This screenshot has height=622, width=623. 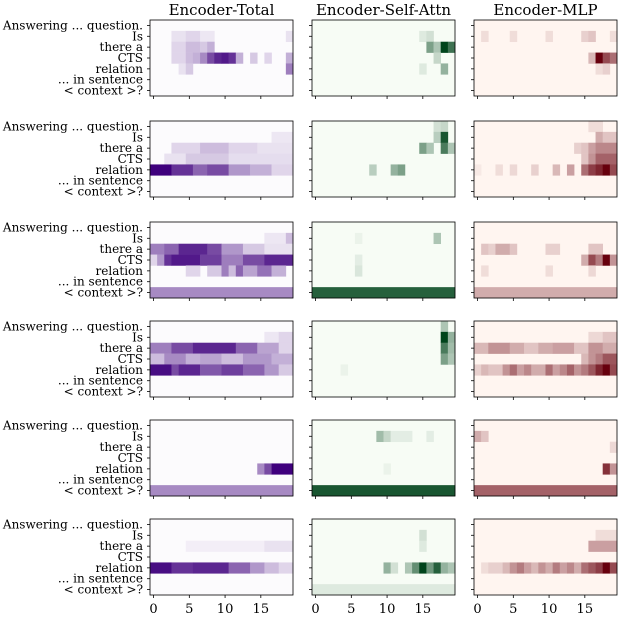 I want to click on row-label: there a, so click(x=121, y=447).